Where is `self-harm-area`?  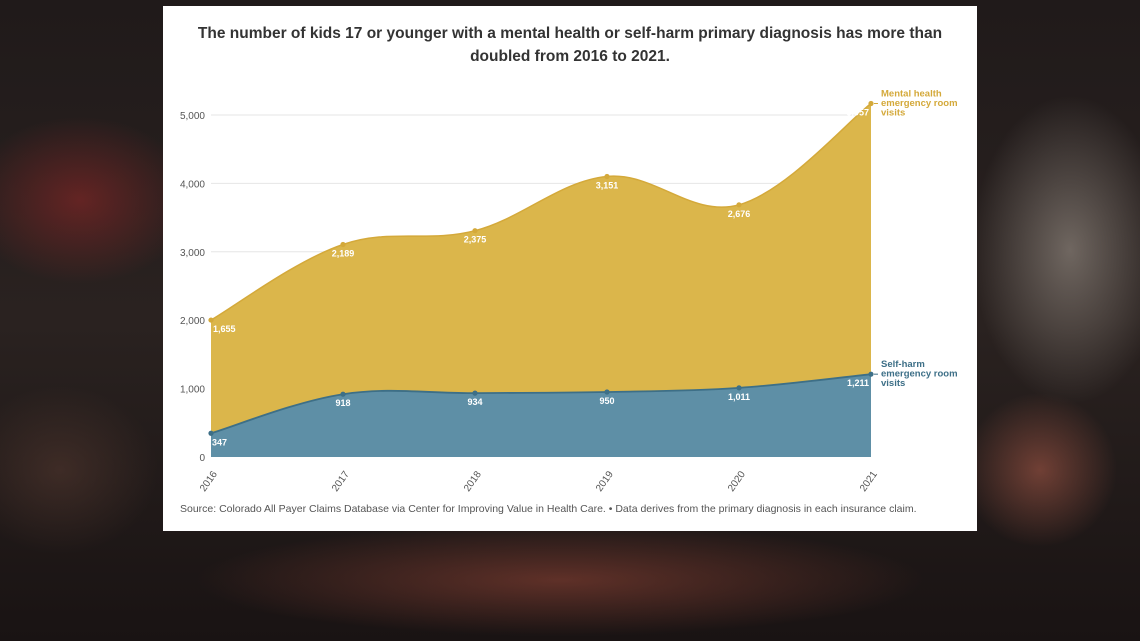
self-harm-area is located at coordinates (541, 415).